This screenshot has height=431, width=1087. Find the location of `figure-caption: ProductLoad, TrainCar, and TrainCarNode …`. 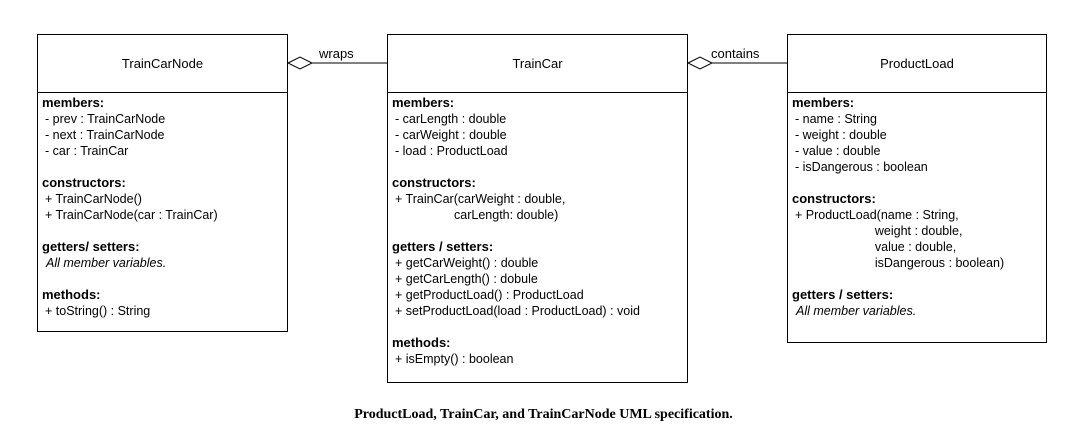

figure-caption: ProductLoad, TrainCar, and TrainCarNode … is located at coordinates (543, 414).